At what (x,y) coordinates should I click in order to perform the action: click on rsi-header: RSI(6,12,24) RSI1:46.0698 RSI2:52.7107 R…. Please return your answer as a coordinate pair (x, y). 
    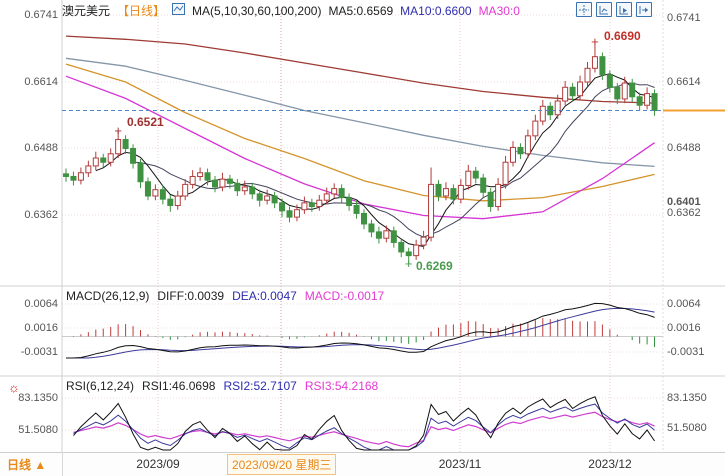
    Looking at the image, I should click on (222, 386).